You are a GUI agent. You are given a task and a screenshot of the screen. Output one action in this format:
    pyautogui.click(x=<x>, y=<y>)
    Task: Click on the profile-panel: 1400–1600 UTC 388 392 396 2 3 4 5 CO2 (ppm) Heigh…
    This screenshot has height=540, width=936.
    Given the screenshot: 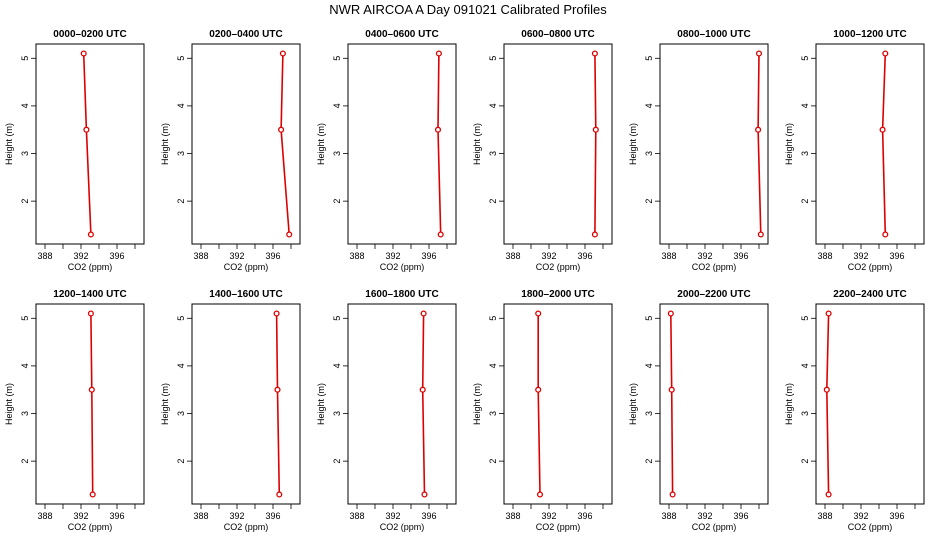 What is the action you would take?
    pyautogui.click(x=230, y=410)
    